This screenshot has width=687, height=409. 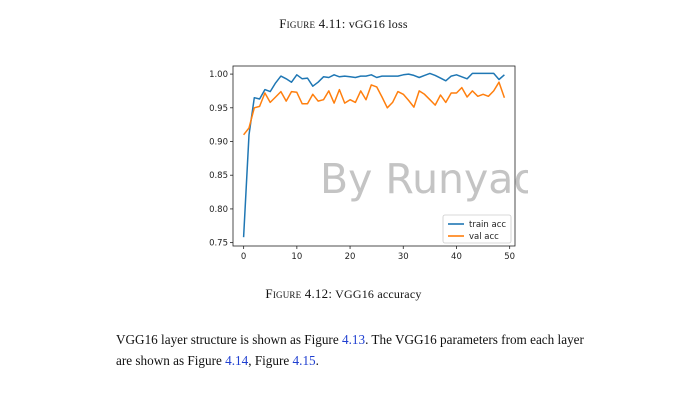 What do you see at coordinates (296, 257) in the screenshot?
I see `x-tick-label: 10` at bounding box center [296, 257].